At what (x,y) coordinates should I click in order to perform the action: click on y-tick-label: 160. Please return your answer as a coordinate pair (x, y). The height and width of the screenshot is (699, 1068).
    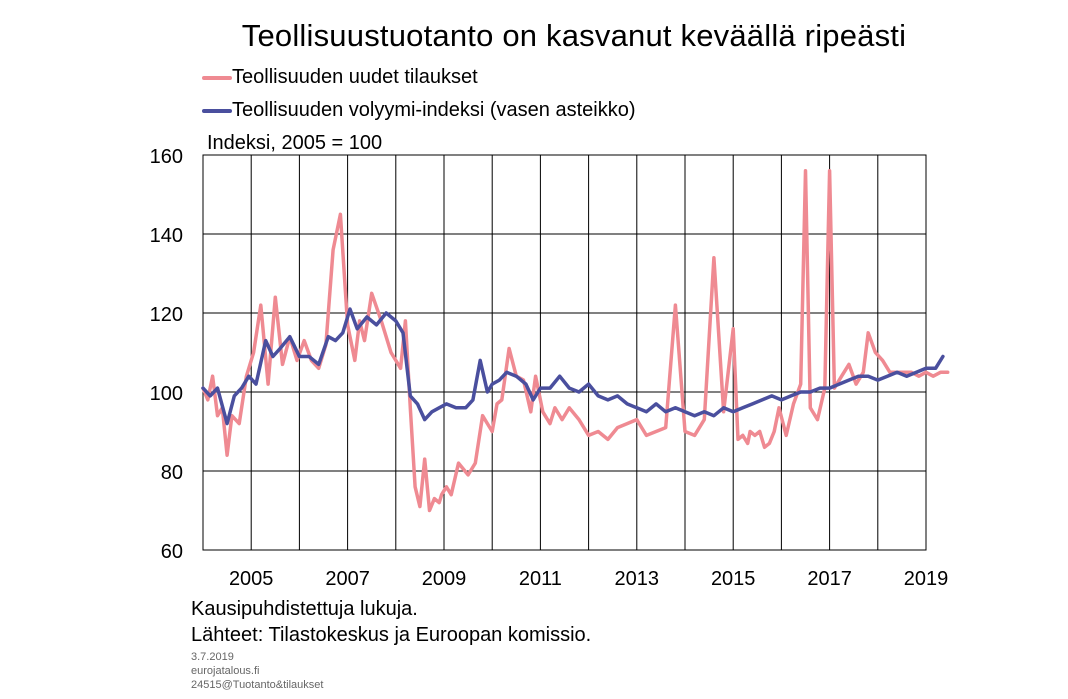
    Looking at the image, I should click on (166, 157).